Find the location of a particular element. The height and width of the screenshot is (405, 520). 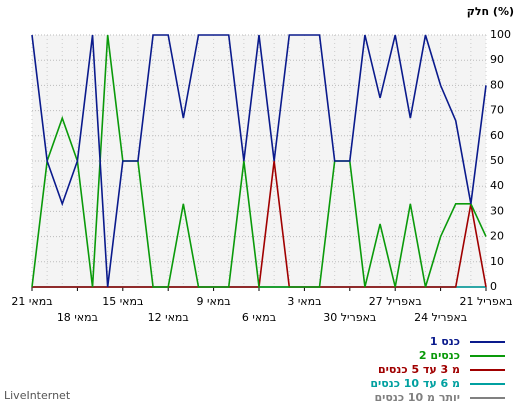

y-tick-label: 70 is located at coordinates (497, 110).